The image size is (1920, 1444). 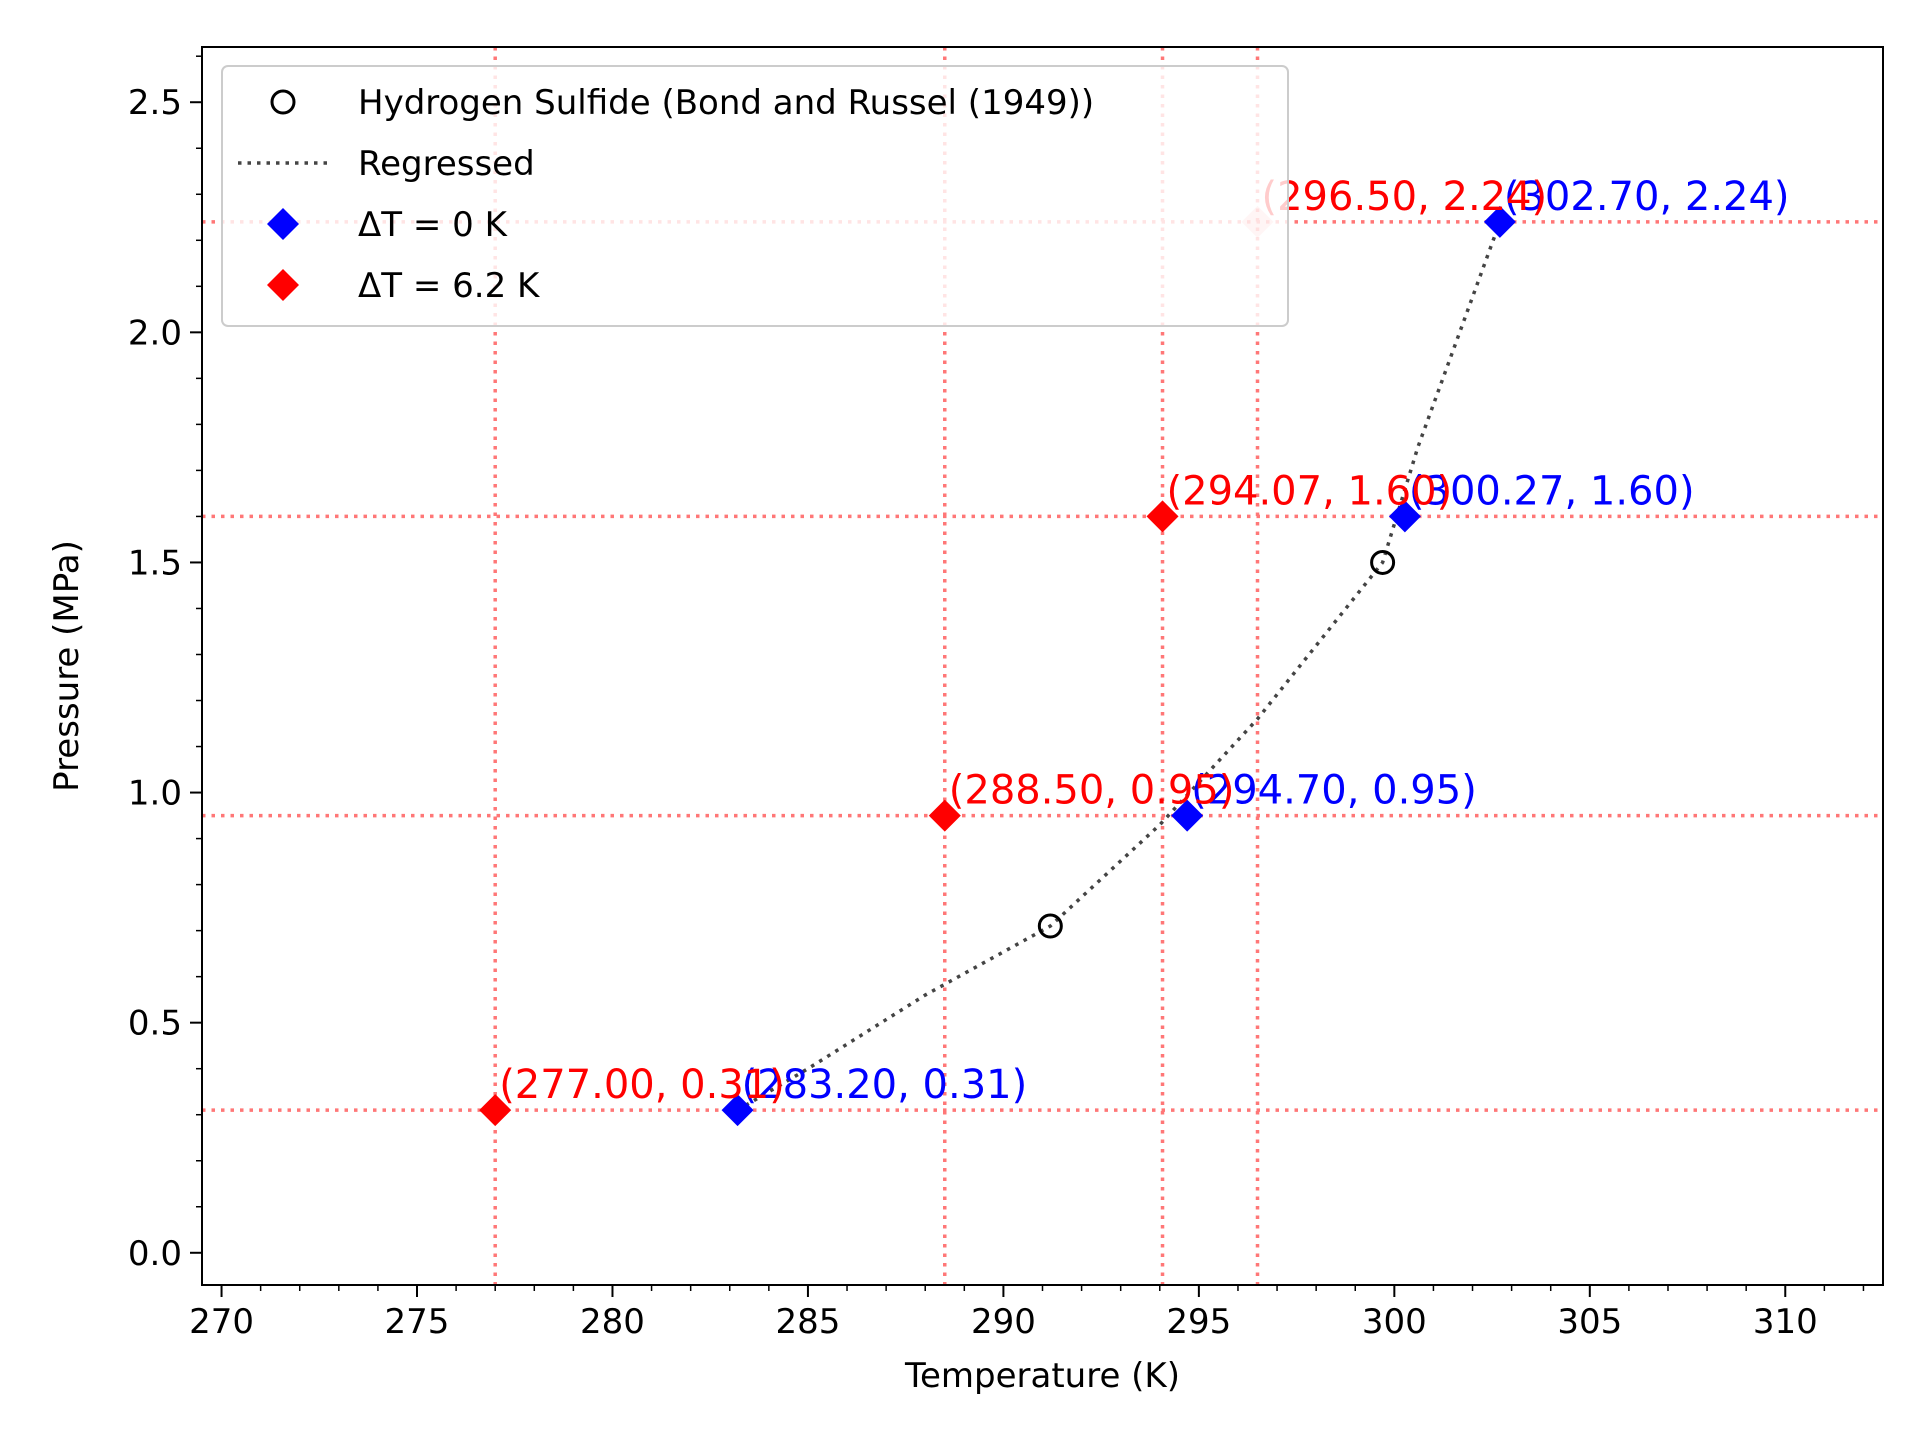 I want to click on legend-marker-dt0, so click(x=283, y=224).